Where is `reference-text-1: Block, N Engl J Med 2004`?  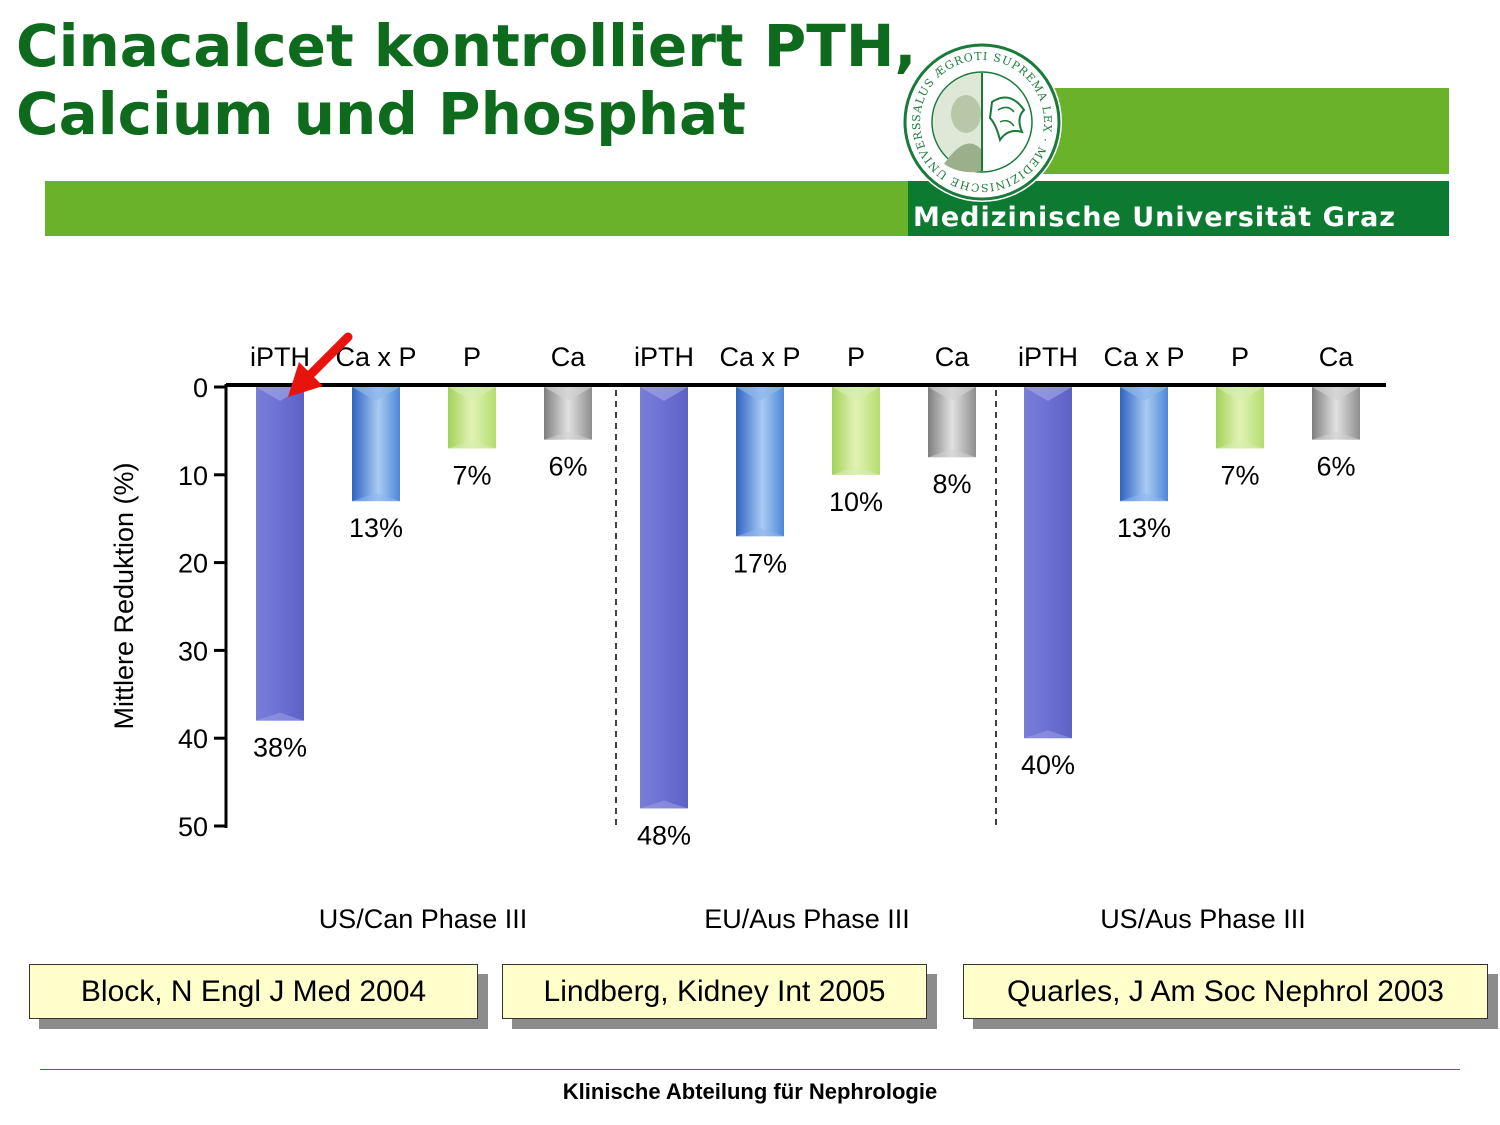
reference-text-1: Block, N Engl J Med 2004 is located at coordinates (253, 991).